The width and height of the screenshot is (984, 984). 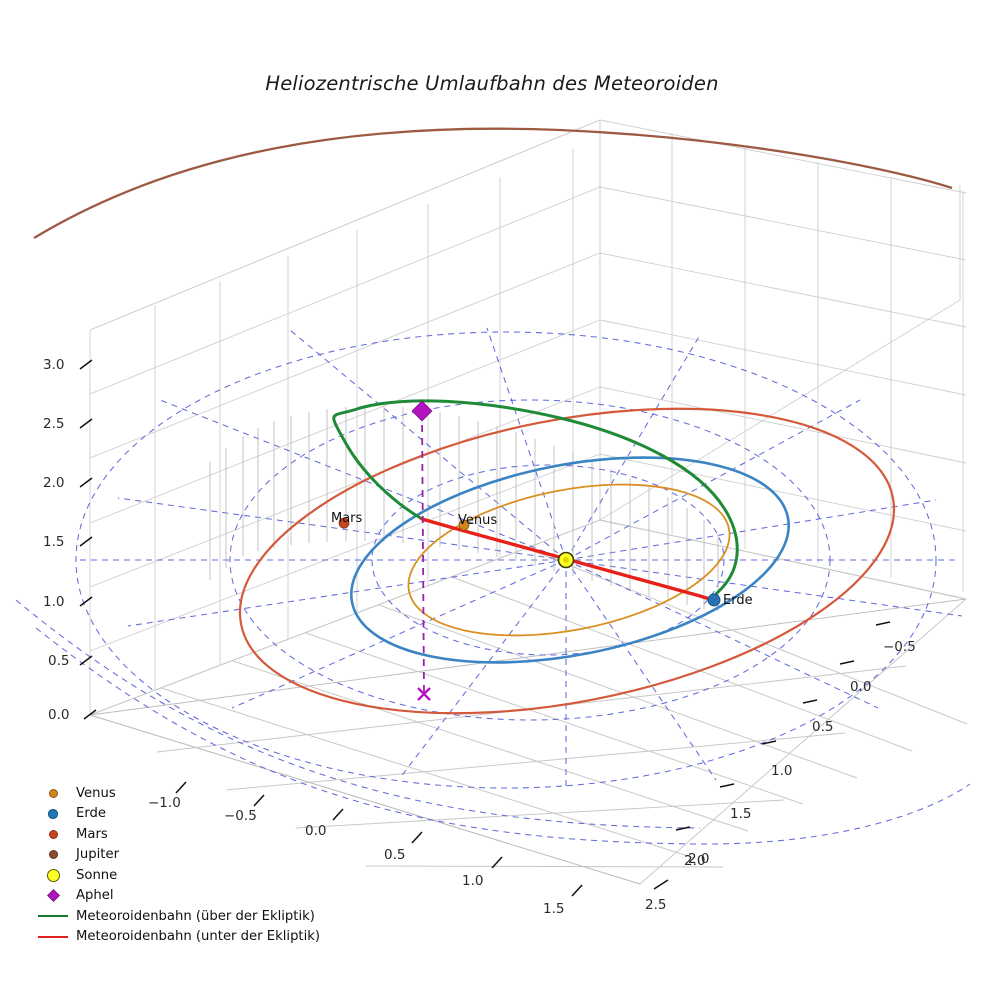 I want to click on axis-tick-label-x-4: 1.0, so click(x=473, y=881).